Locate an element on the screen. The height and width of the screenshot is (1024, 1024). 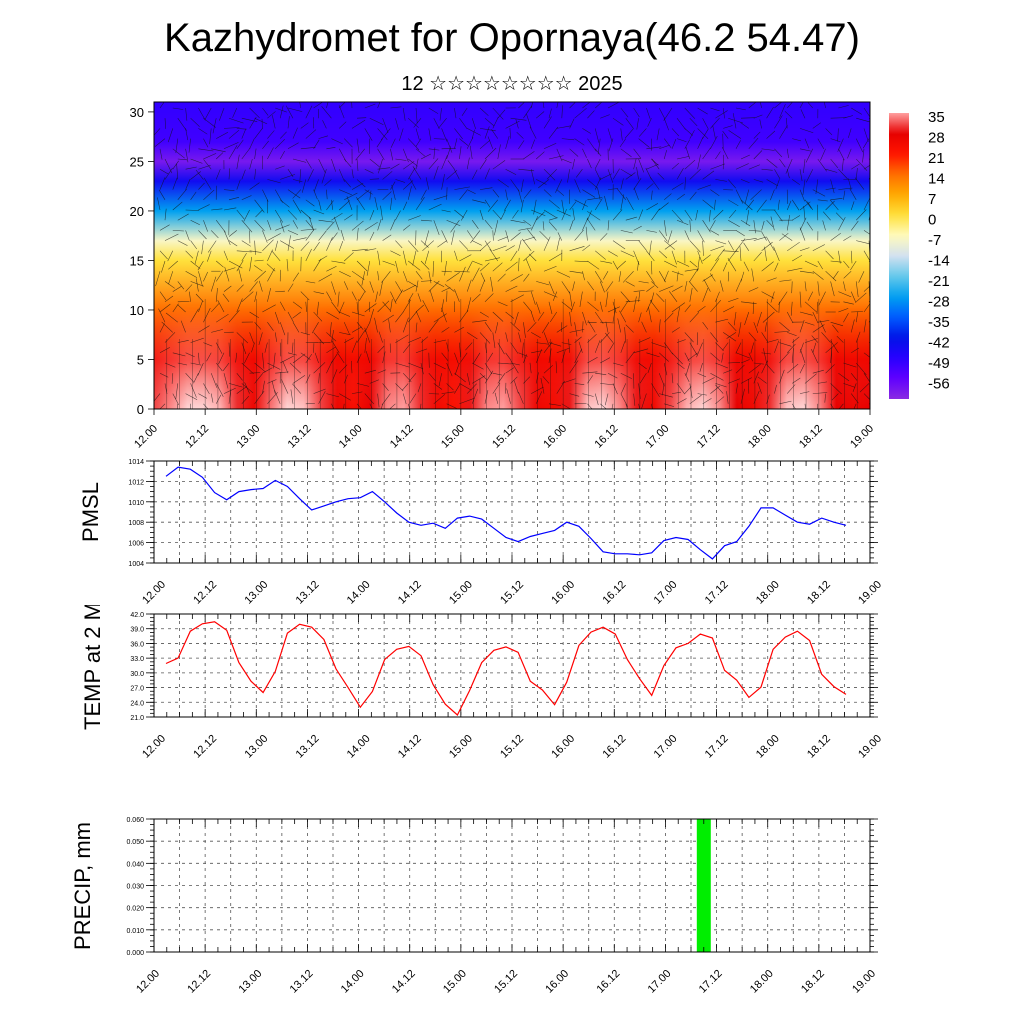
temp2m-x-tick-label: 12.12 is located at coordinates (205, 747).